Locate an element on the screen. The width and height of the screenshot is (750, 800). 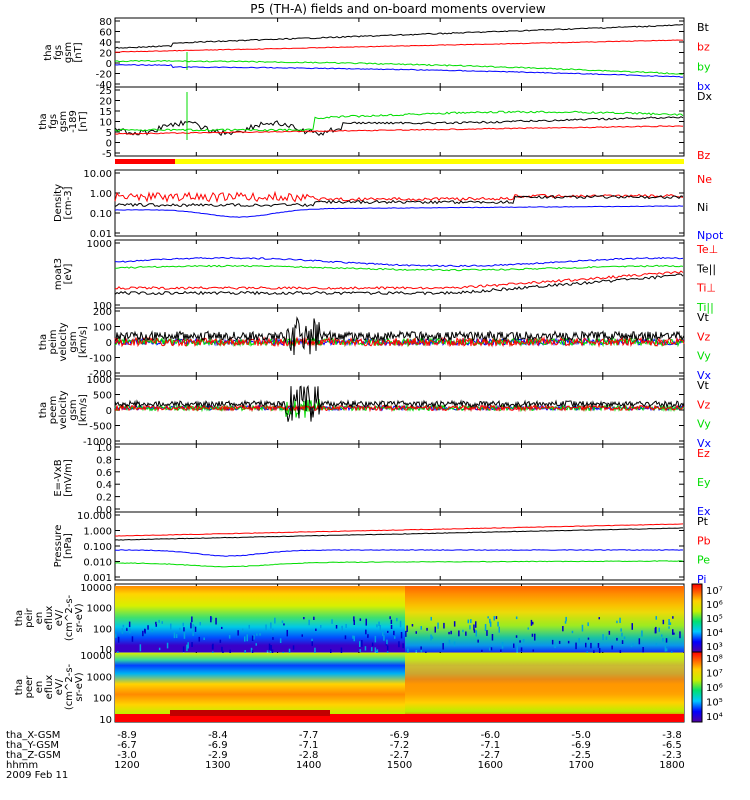
legend-Ne: Ne is located at coordinates (704, 179).